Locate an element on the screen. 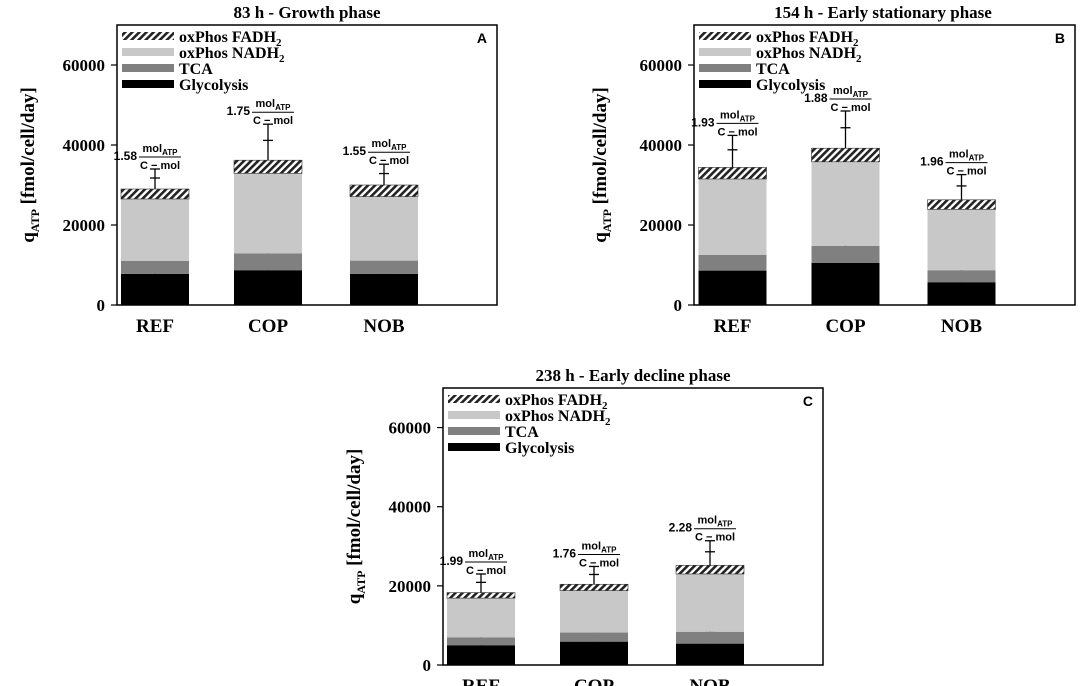 This screenshot has height=686, width=1084. yield-value: 1.75 is located at coordinates (239, 111).